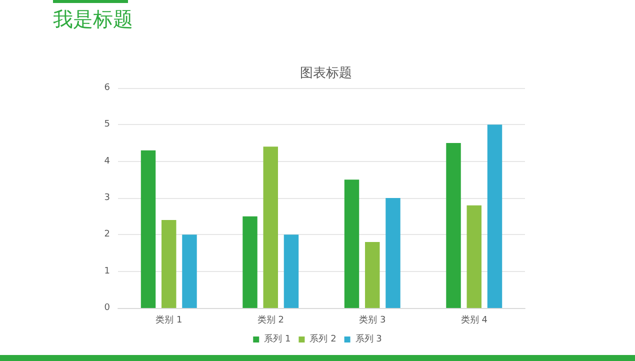 This screenshot has height=361, width=635. What do you see at coordinates (107, 161) in the screenshot?
I see `y-tick-label: 4` at bounding box center [107, 161].